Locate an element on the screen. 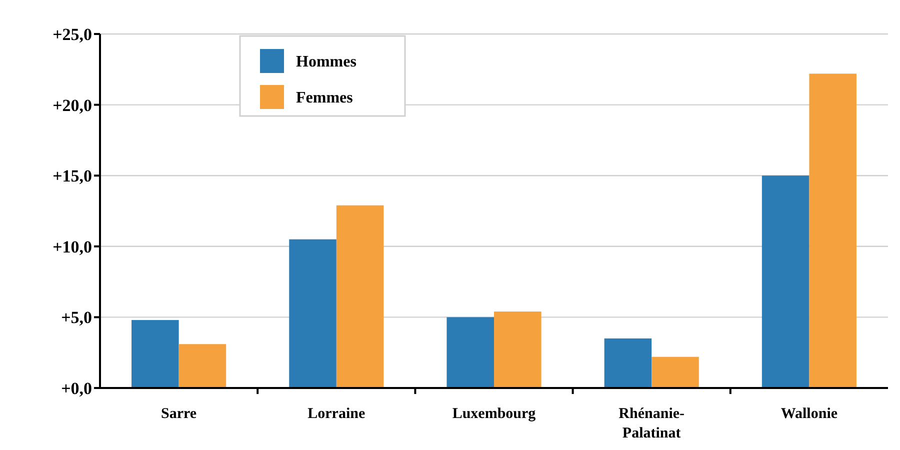  x-tick-label: Rhénanie- Palatinat is located at coordinates (651, 424).